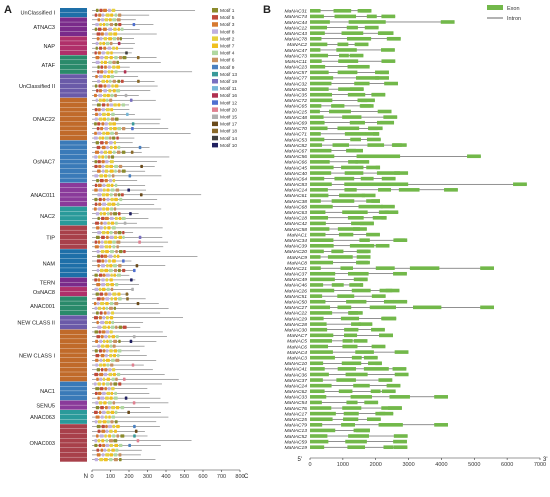 The width and height of the screenshot is (550, 497). Describe the element at coordinates (8, 10) in the screenshot. I see `panel-a-label: A` at that location.